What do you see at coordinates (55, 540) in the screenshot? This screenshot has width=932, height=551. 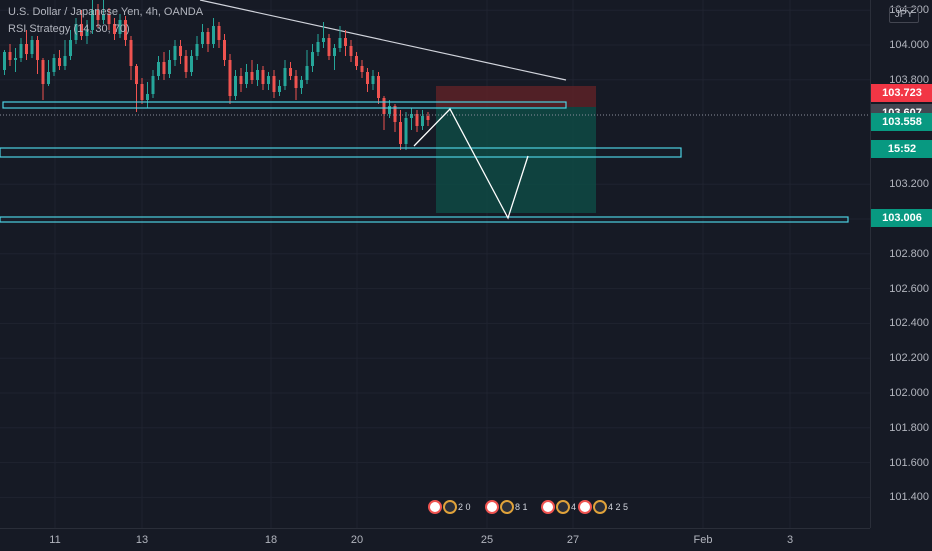 I see `time-tick-label: 11` at bounding box center [55, 540].